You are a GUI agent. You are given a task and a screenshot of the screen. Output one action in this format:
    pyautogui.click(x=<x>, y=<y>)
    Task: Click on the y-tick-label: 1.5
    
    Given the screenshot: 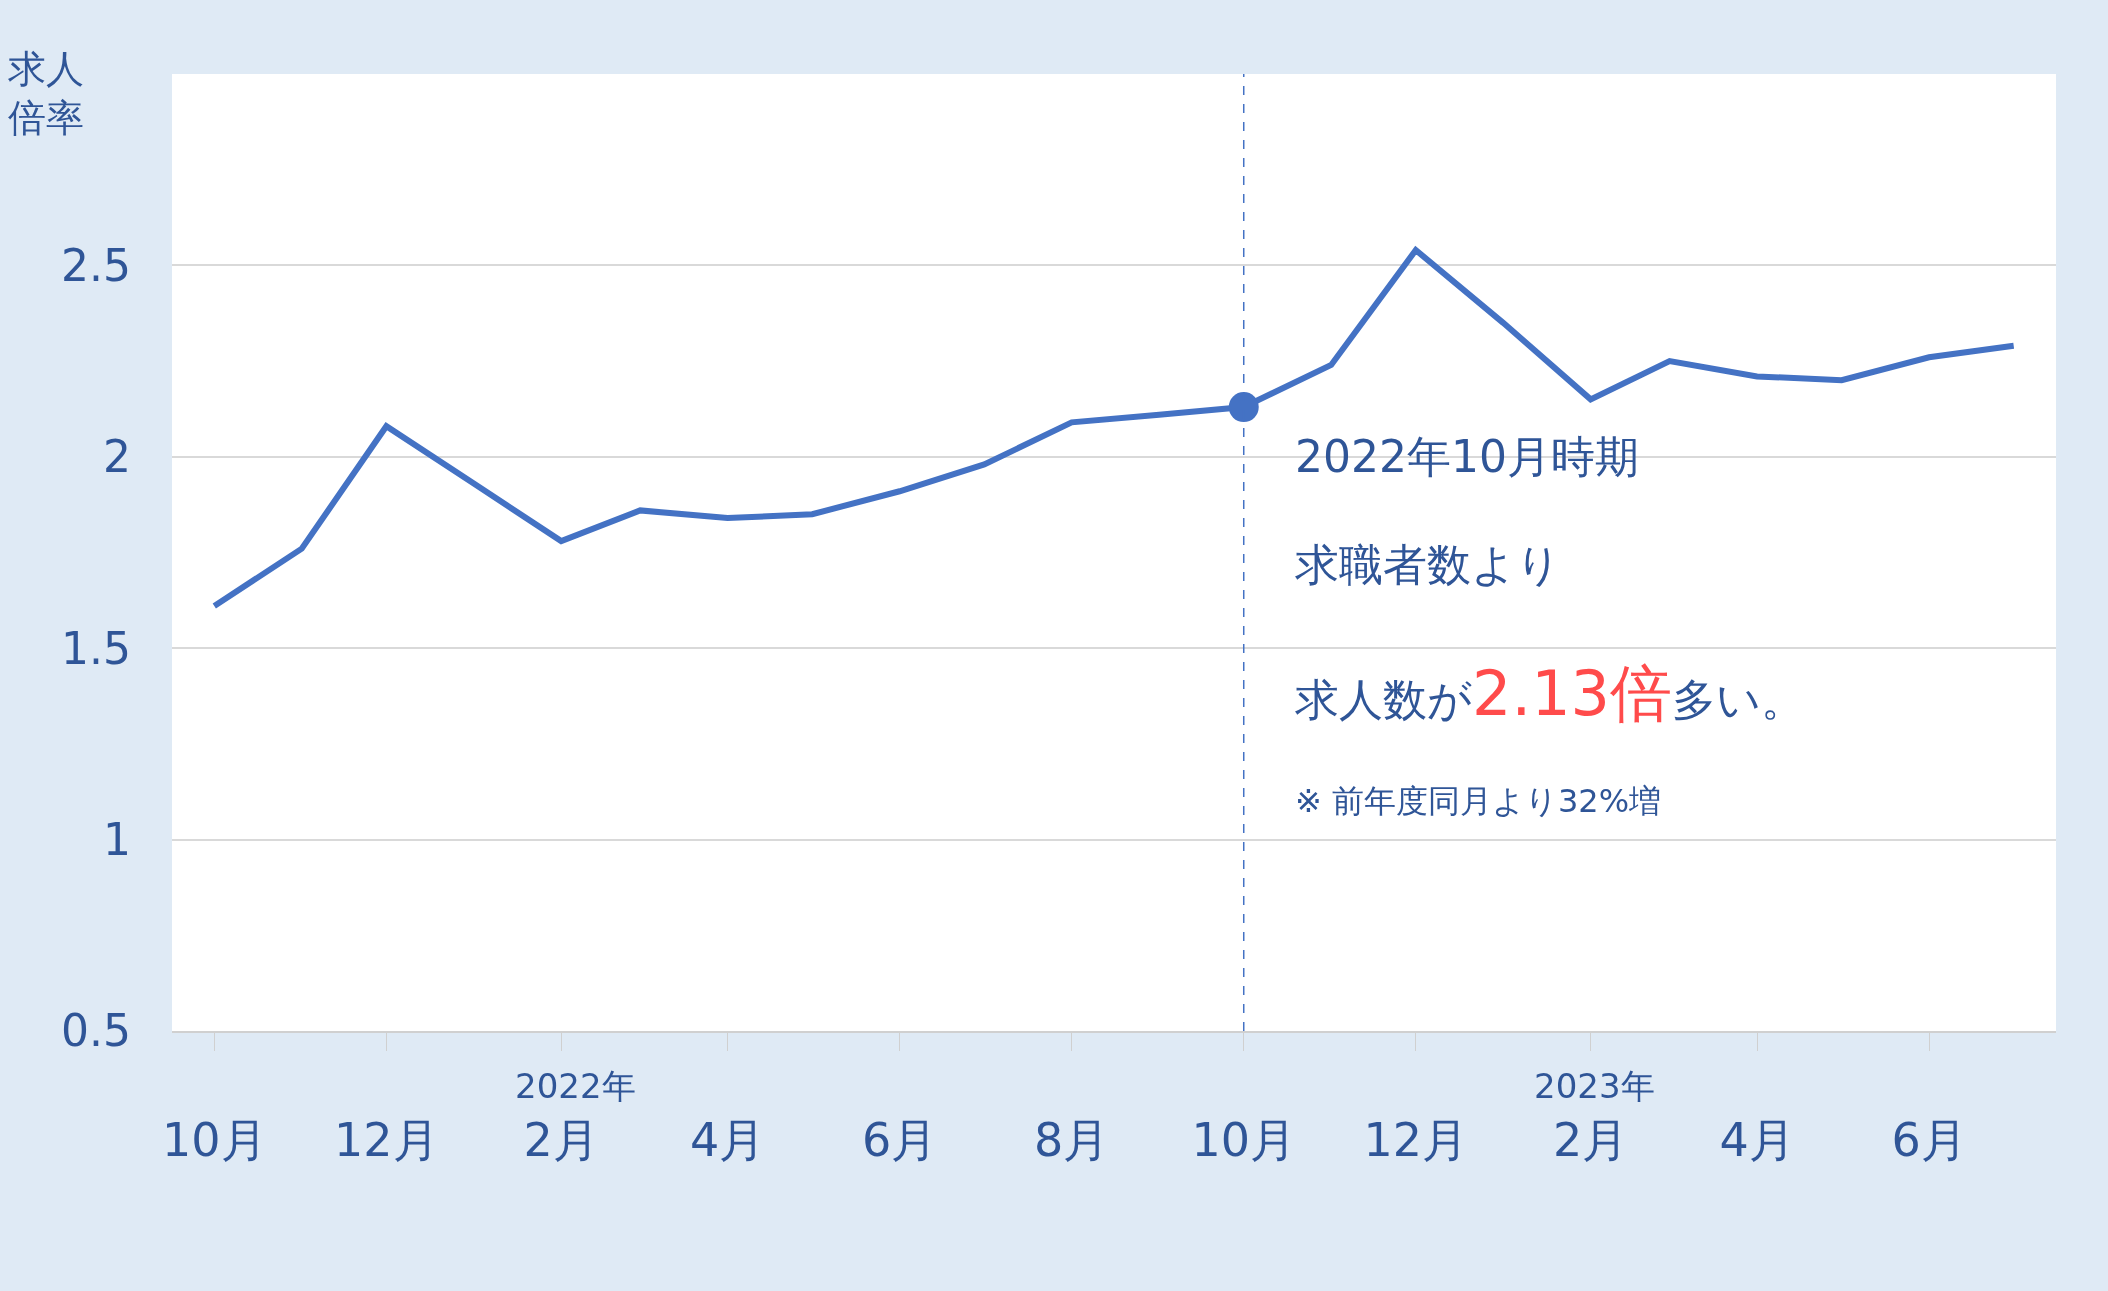 What is the action you would take?
    pyautogui.click(x=96, y=648)
    